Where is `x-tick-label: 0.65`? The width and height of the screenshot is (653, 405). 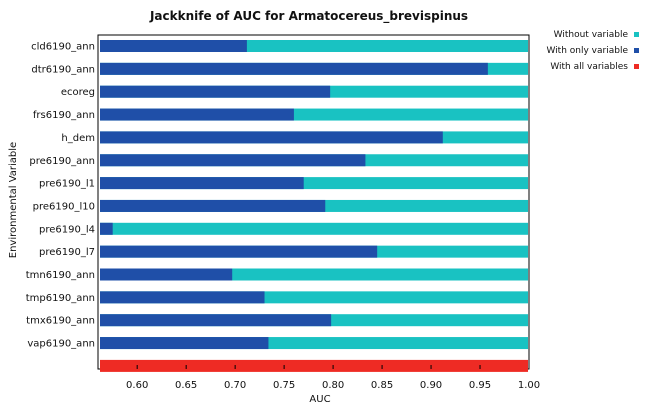 x-tick-label: 0.65 is located at coordinates (186, 385).